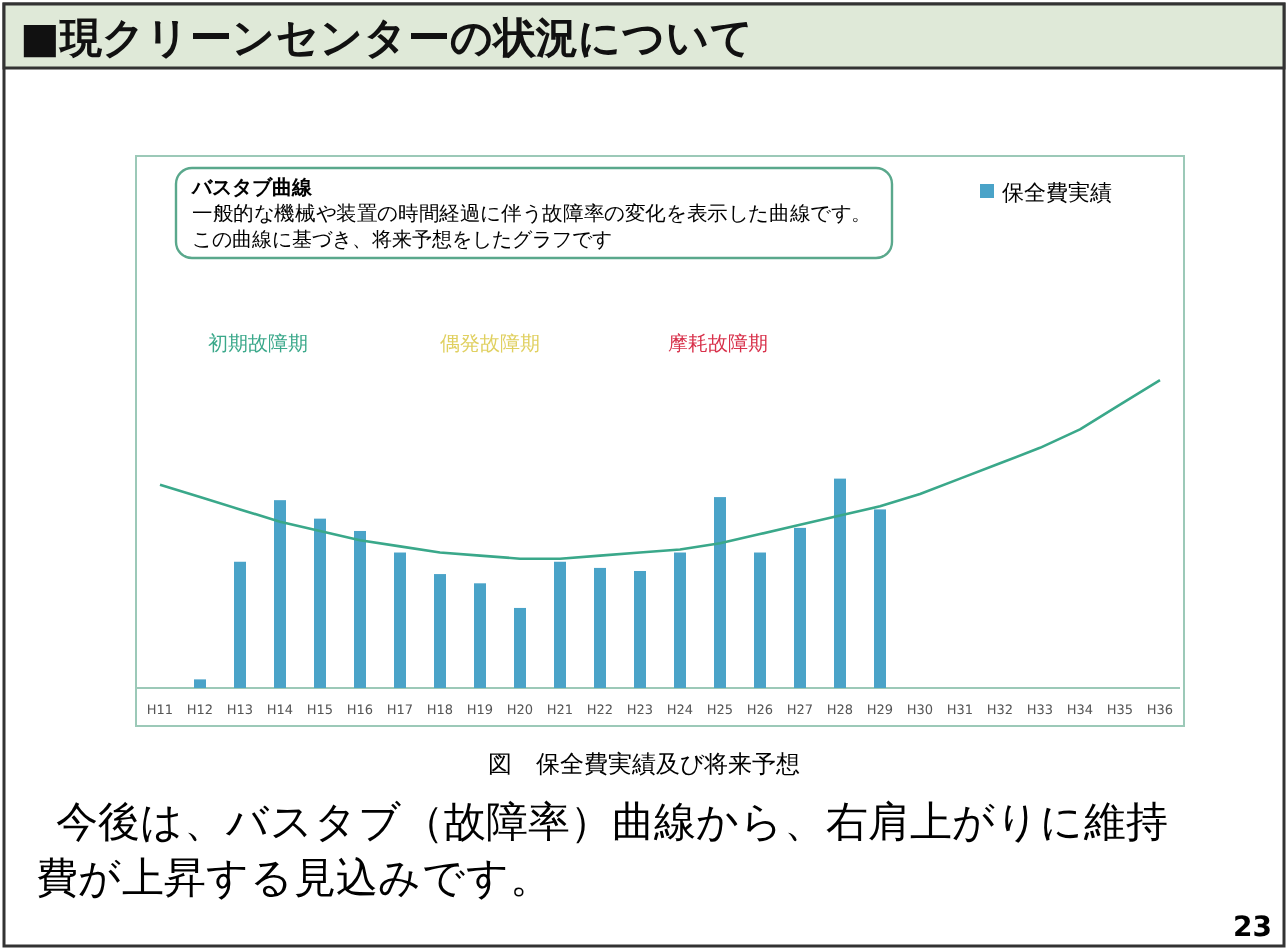 The height and width of the screenshot is (950, 1288). I want to click on text: 初期故障期, so click(258, 344).